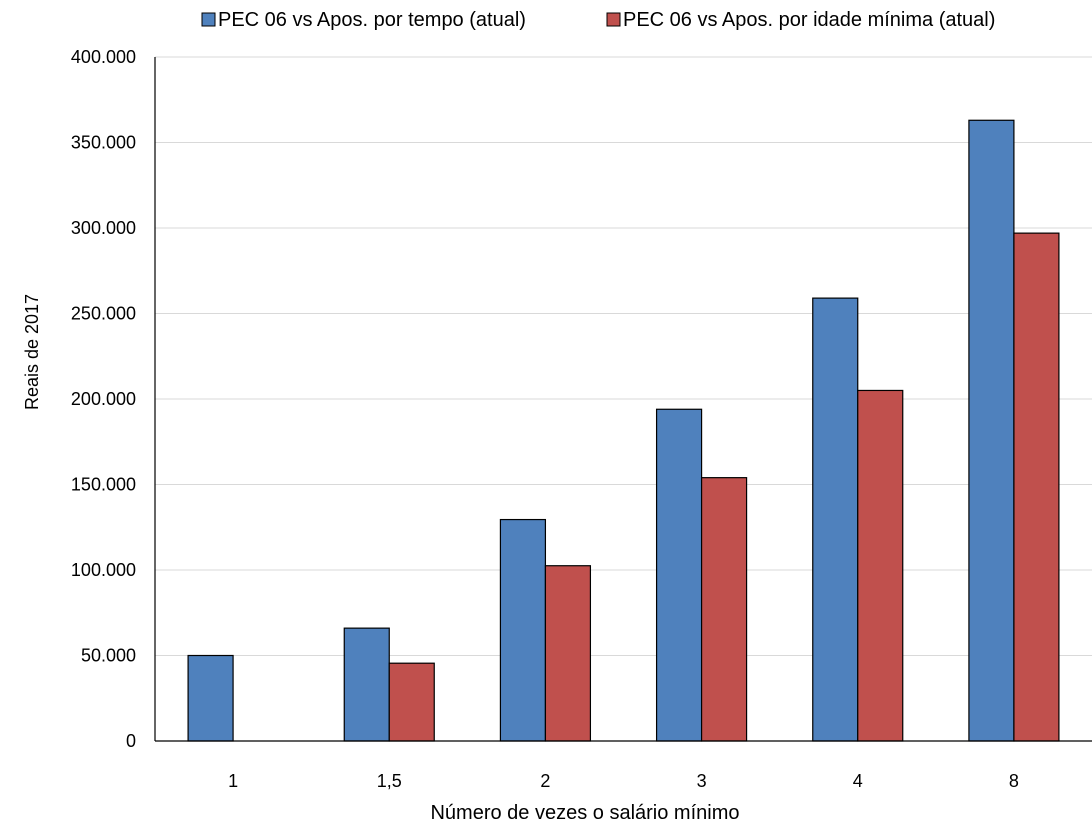 The image size is (1092, 837). I want to click on y-tick-label: 300.000, so click(103, 228).